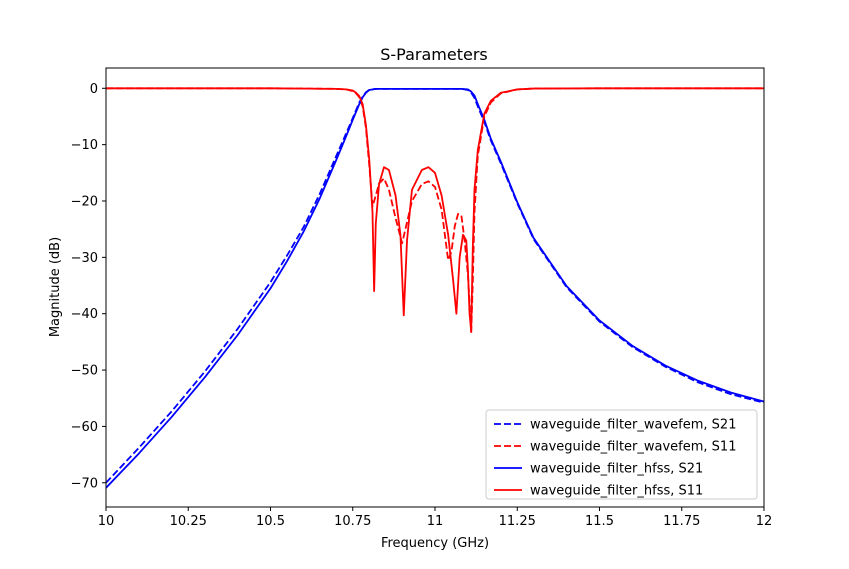 The image size is (849, 569). I want to click on x-tick-label: 10.75, so click(352, 521).